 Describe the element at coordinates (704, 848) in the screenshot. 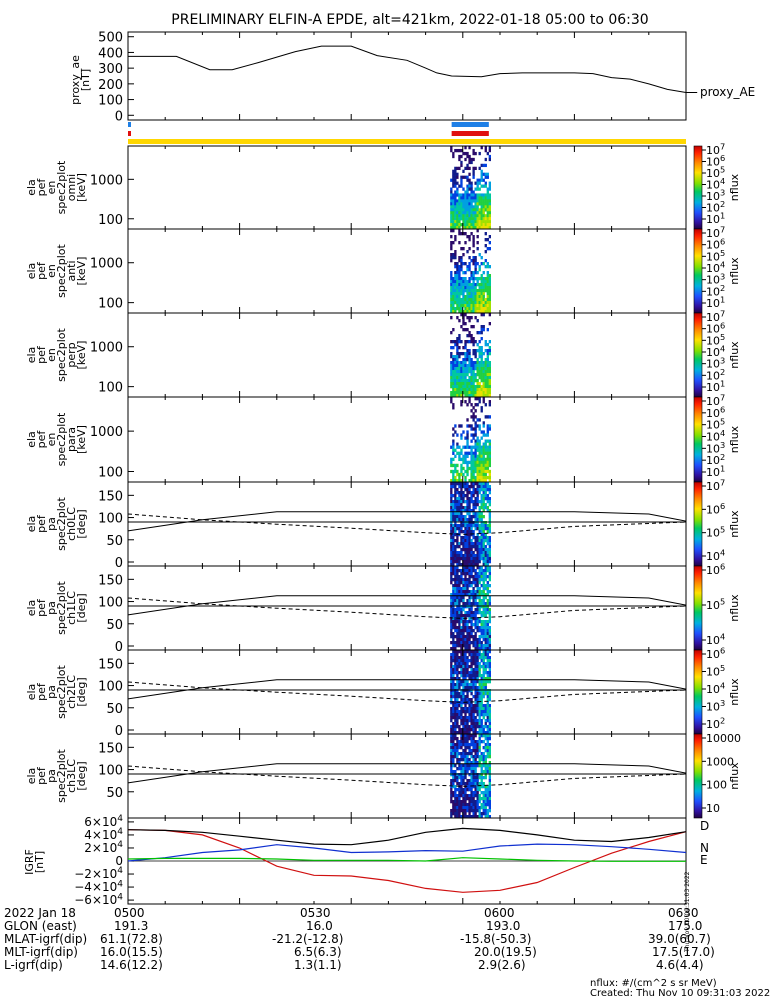

I see `legend-n: N` at that location.